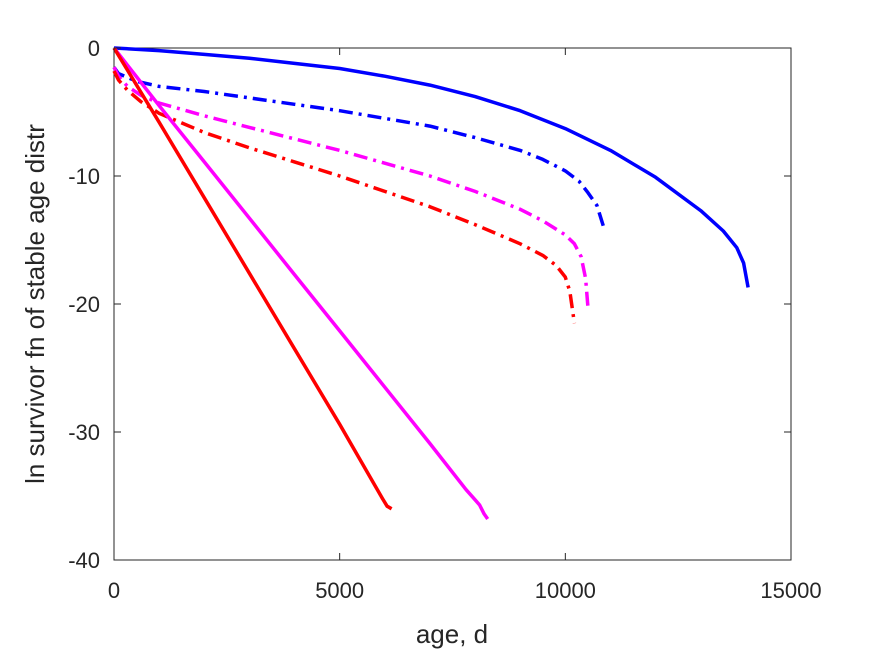  Describe the element at coordinates (790, 590) in the screenshot. I see `x-tick-label: 15000` at that location.